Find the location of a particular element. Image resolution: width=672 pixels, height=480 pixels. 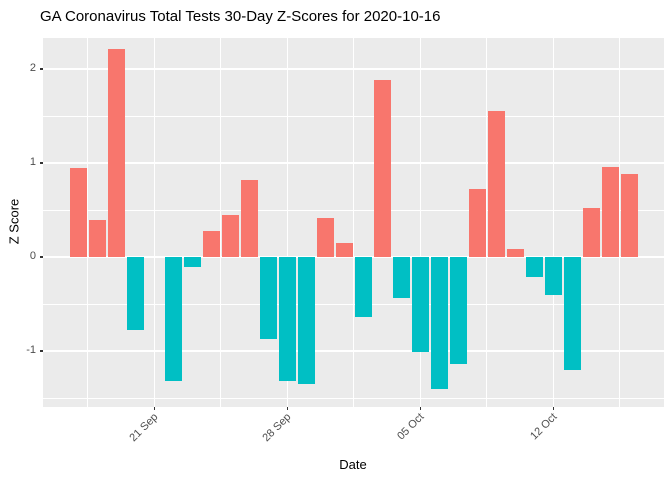

y-tick-label: 2 is located at coordinates (32, 68).